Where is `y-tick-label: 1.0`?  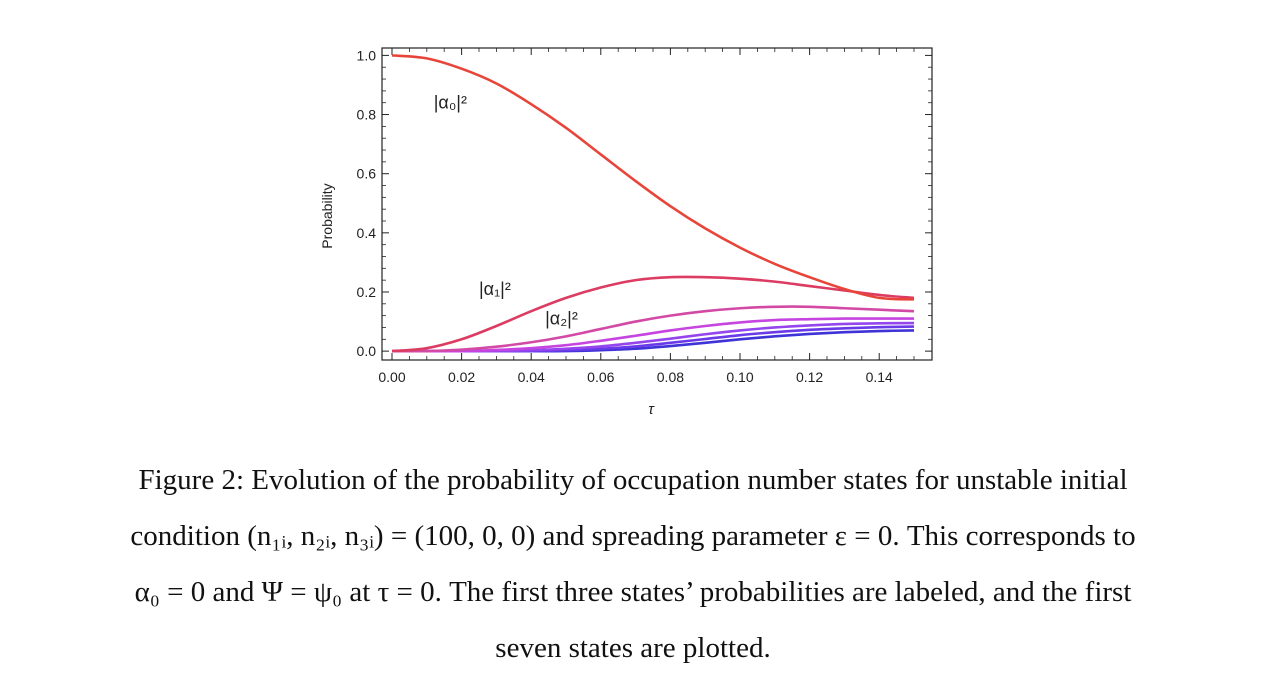
y-tick-label: 1.0 is located at coordinates (367, 55).